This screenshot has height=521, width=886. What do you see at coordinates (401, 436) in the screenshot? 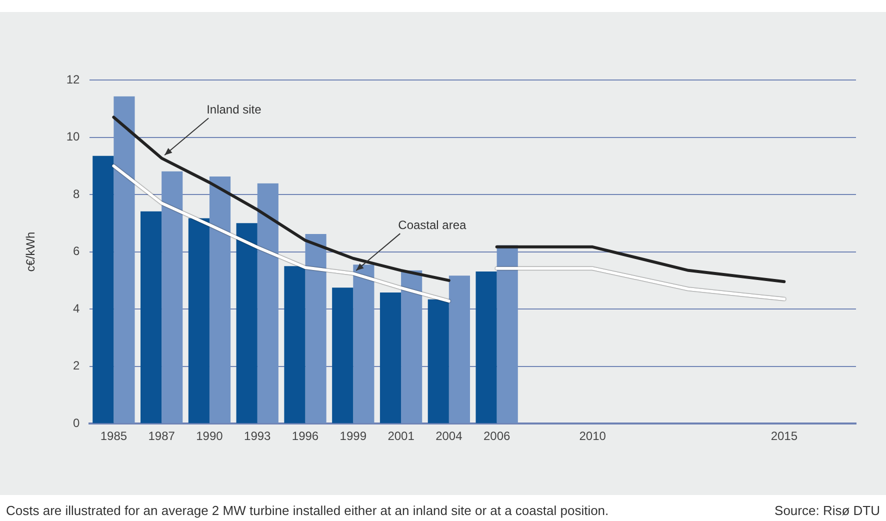
I see `x-tick-label: 2001` at bounding box center [401, 436].